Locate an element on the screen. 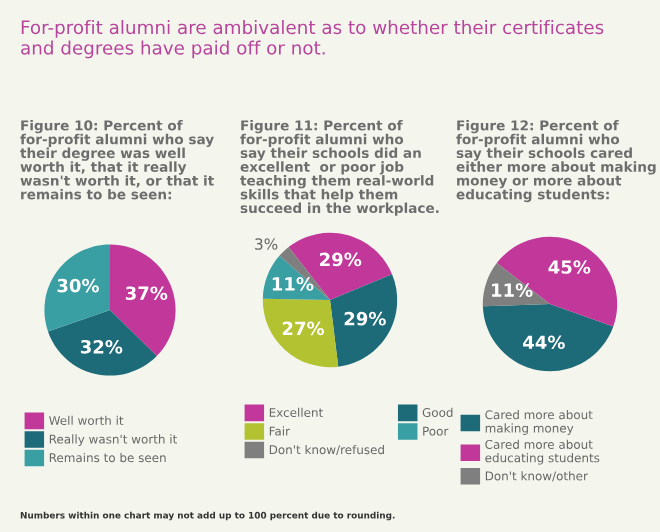 The height and width of the screenshot is (532, 660). data-label: 27% is located at coordinates (303, 328).